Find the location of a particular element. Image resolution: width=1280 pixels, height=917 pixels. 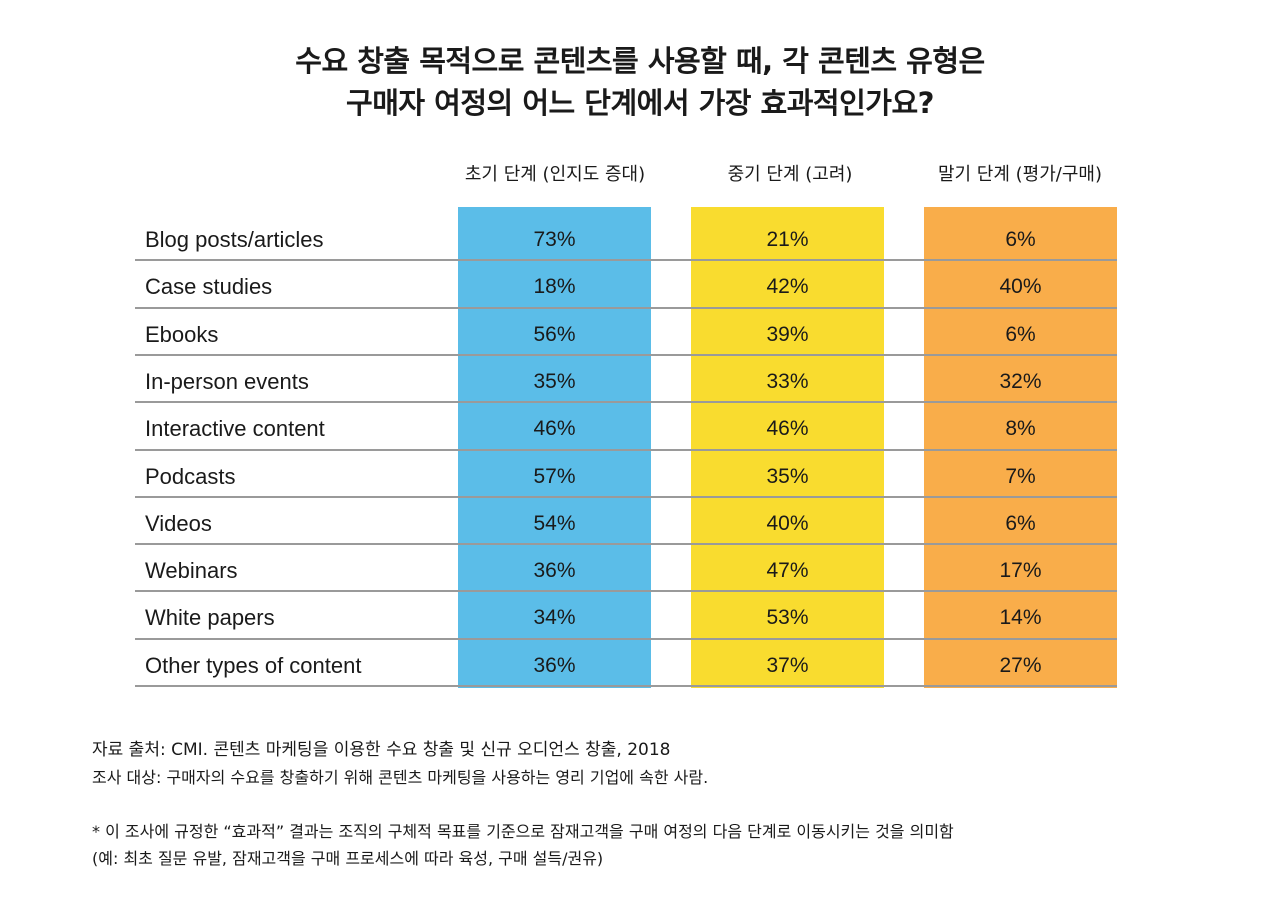

data-label-mid: 21% is located at coordinates (787, 239).